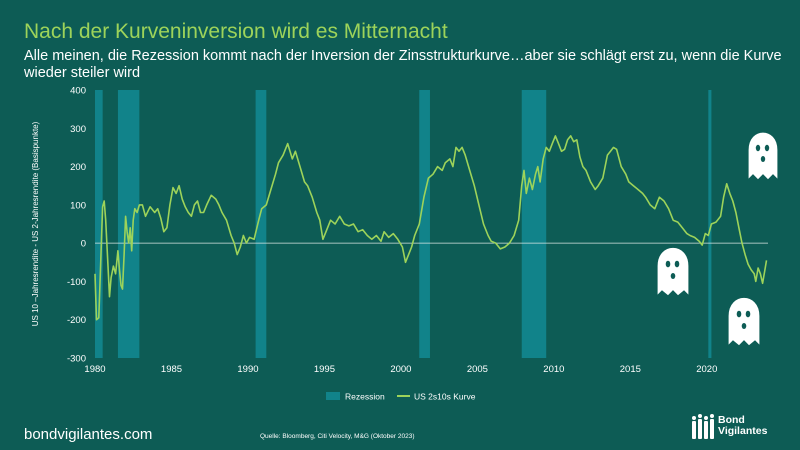 The image size is (800, 450). Describe the element at coordinates (171, 369) in the screenshot. I see `x-tick-label: 1985` at that location.